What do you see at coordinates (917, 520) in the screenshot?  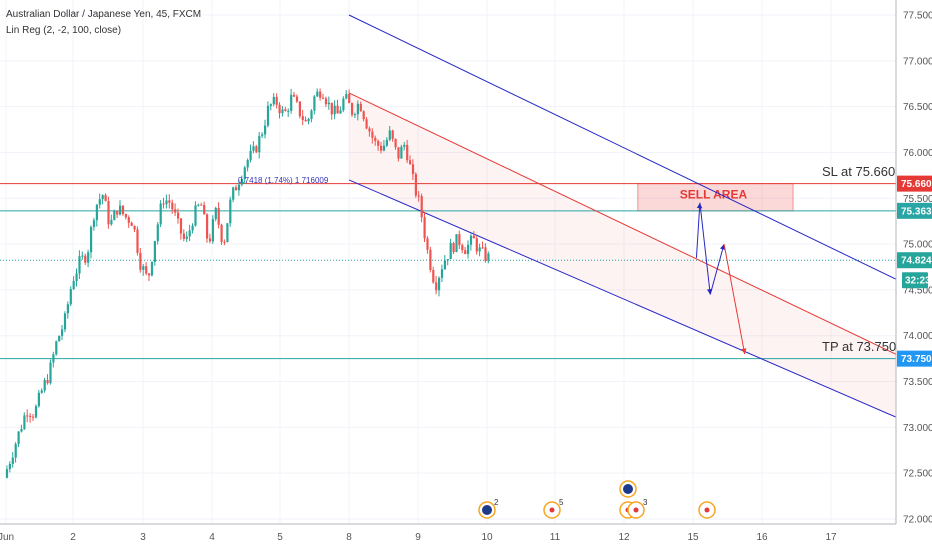 I see `y-tick-label: 72.000` at bounding box center [917, 520].